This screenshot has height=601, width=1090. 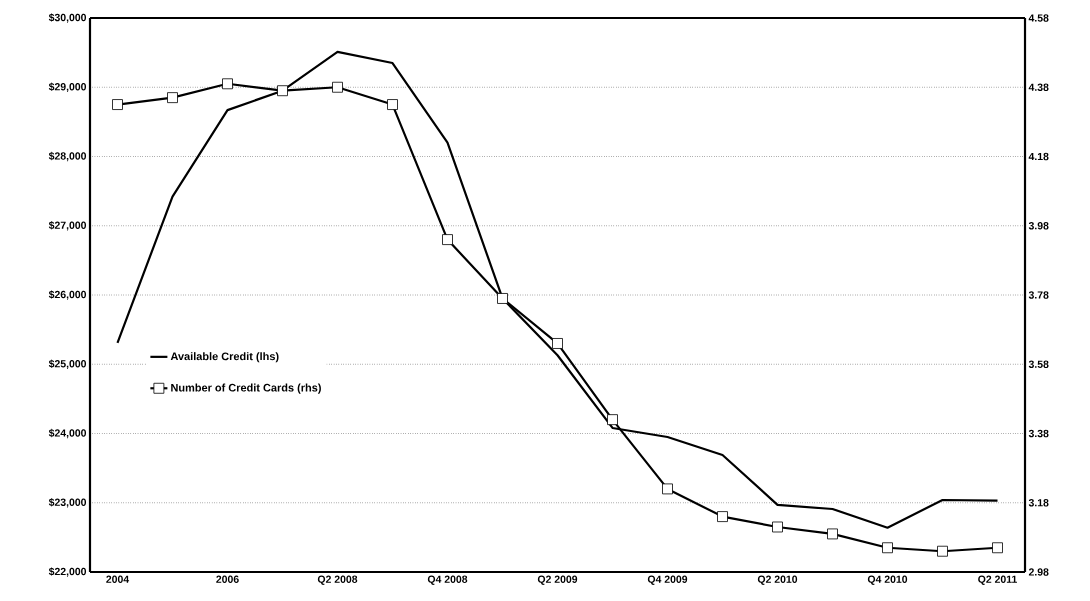 What do you see at coordinates (67, 226) in the screenshot?
I see `y-tick-label: $27,000` at bounding box center [67, 226].